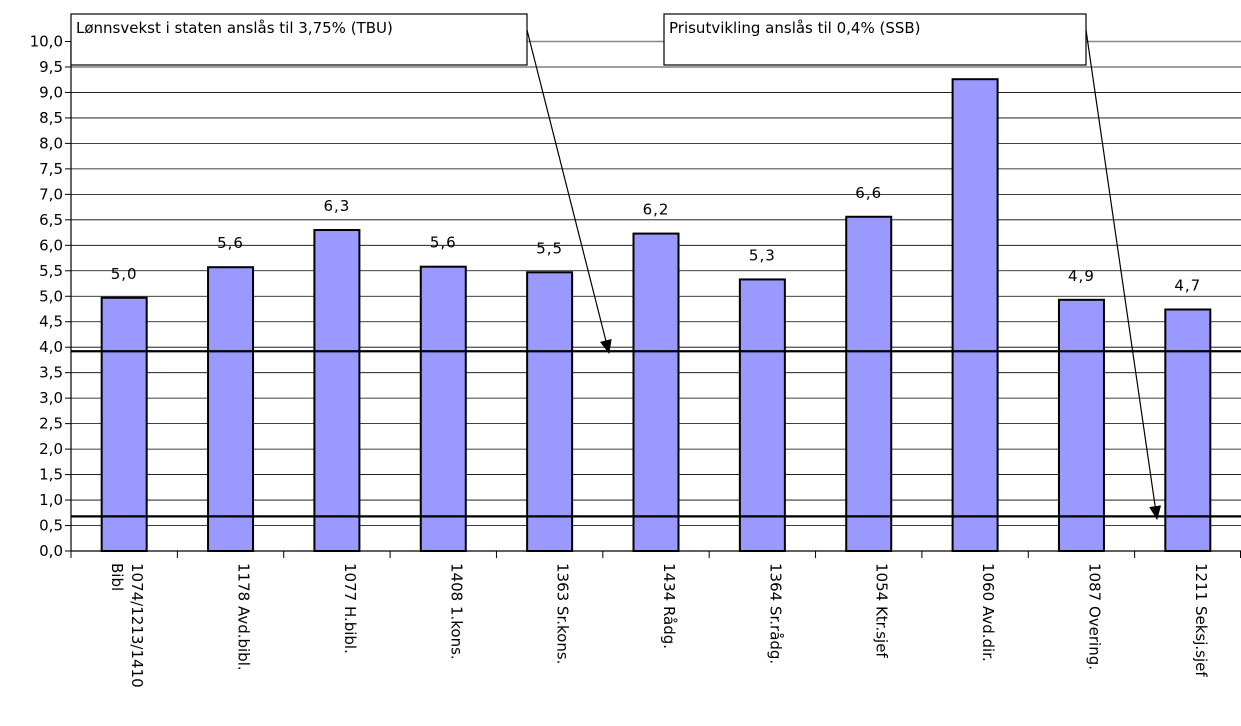 Image resolution: width=1241 pixels, height=726 pixels. What do you see at coordinates (868, 193) in the screenshot?
I see `data-label: 6,6` at bounding box center [868, 193].